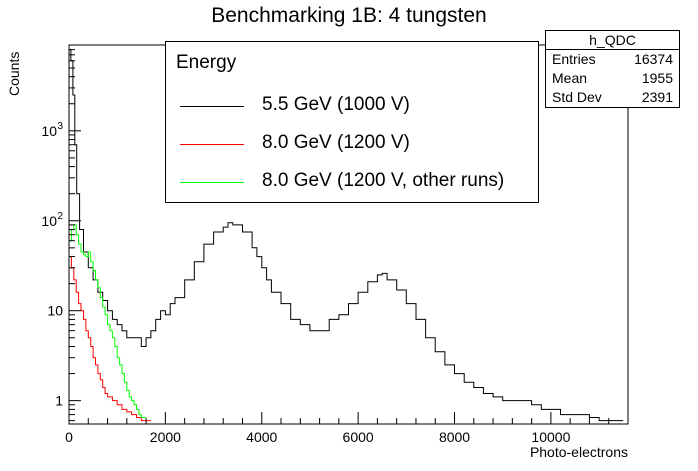 The width and height of the screenshot is (698, 471). What do you see at coordinates (574, 59) in the screenshot?
I see `stats-label: Entries` at bounding box center [574, 59].